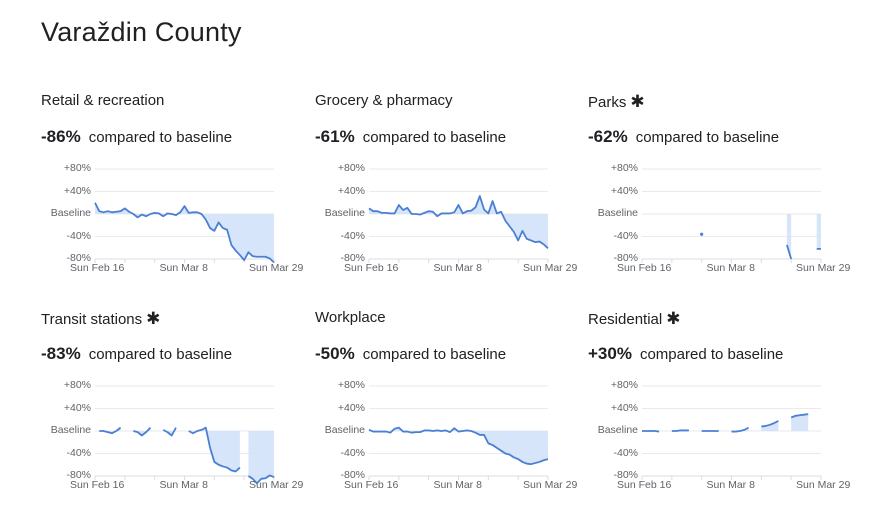 The width and height of the screenshot is (890, 519). I want to click on panel-title: Residential ✱, so click(634, 318).